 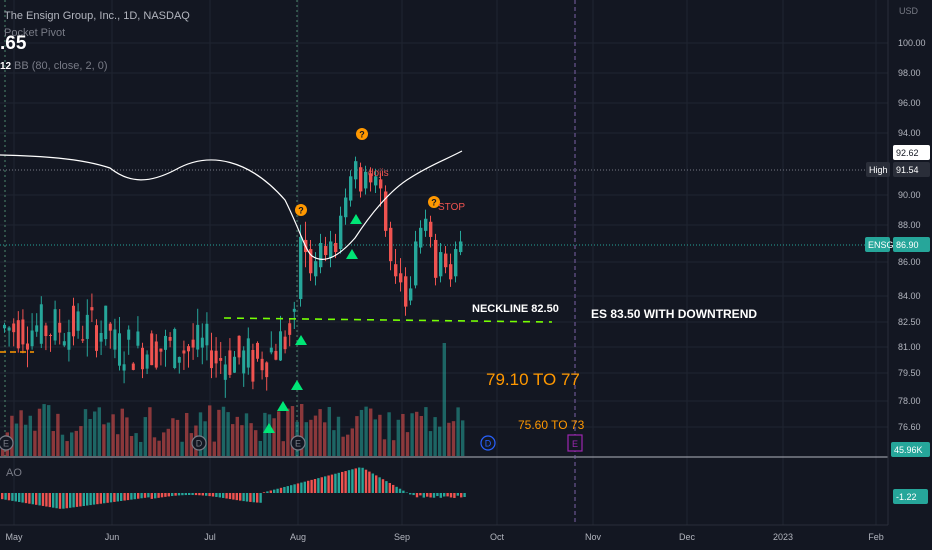 What do you see at coordinates (231, 205) in the screenshot?
I see `bollinger-band-line` at bounding box center [231, 205].